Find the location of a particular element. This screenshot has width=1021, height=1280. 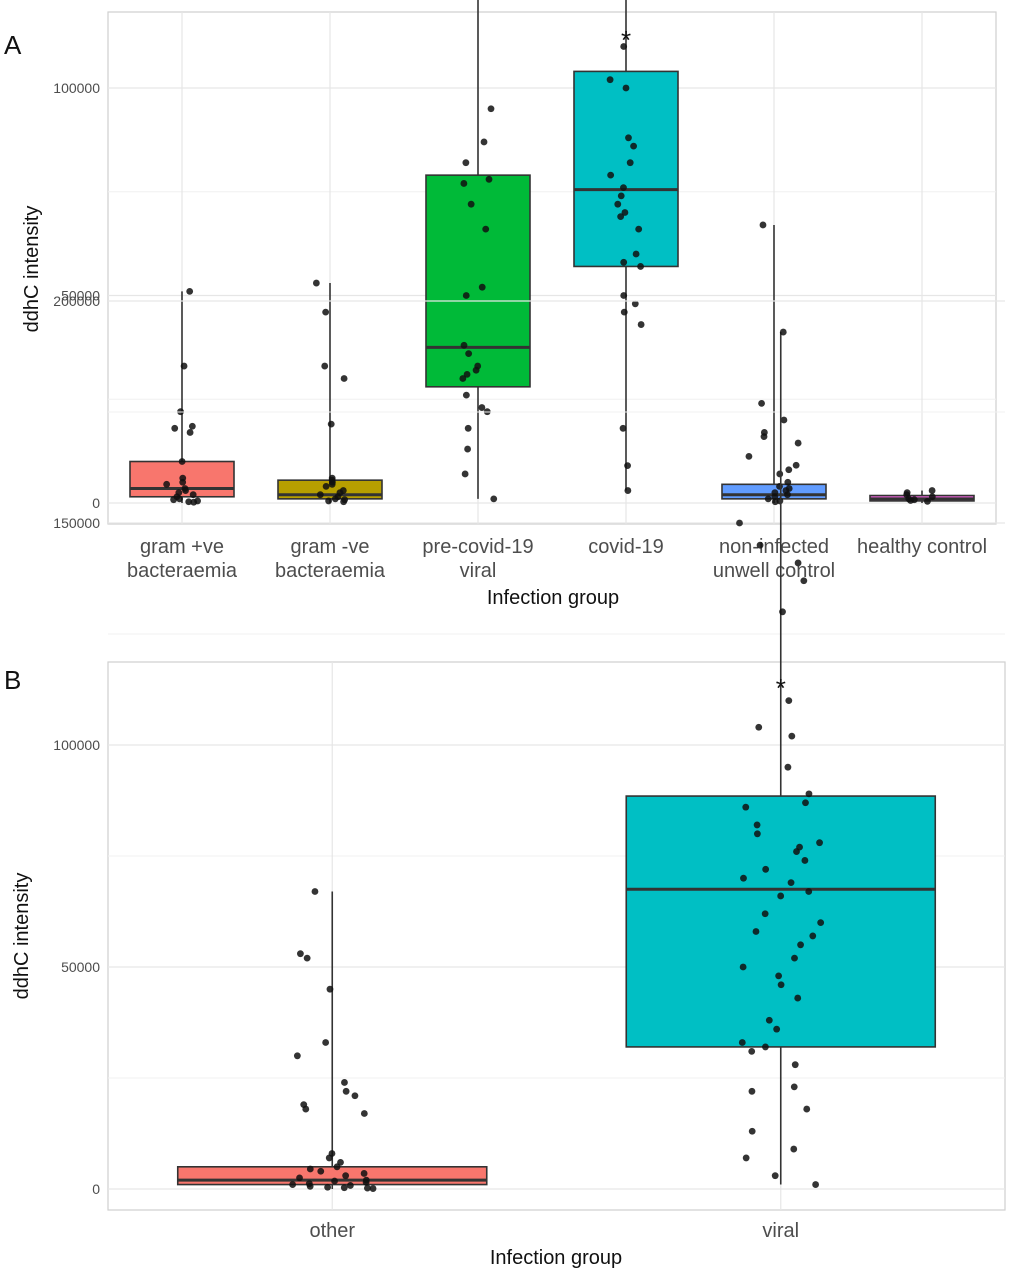

y-tick-label: 100000 is located at coordinates (76, 88).